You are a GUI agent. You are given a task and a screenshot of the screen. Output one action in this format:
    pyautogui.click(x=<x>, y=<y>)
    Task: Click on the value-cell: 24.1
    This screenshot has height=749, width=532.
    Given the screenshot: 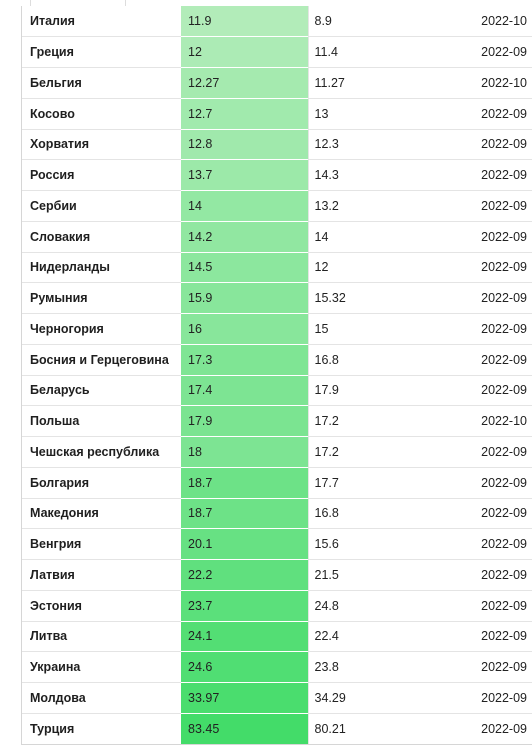 What is the action you would take?
    pyautogui.click(x=244, y=636)
    